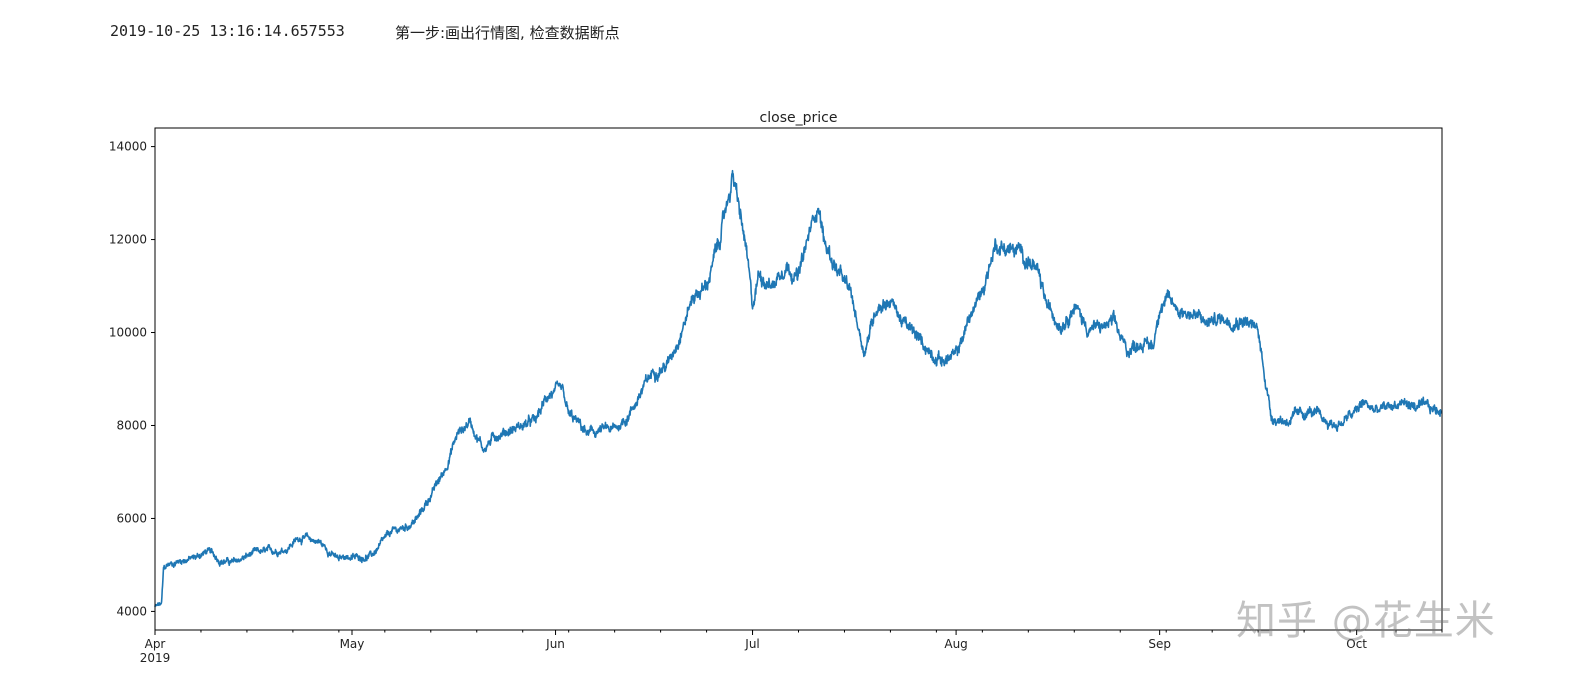 Image resolution: width=1592 pixels, height=688 pixels. I want to click on x-tick-label: Jun, so click(555, 644).